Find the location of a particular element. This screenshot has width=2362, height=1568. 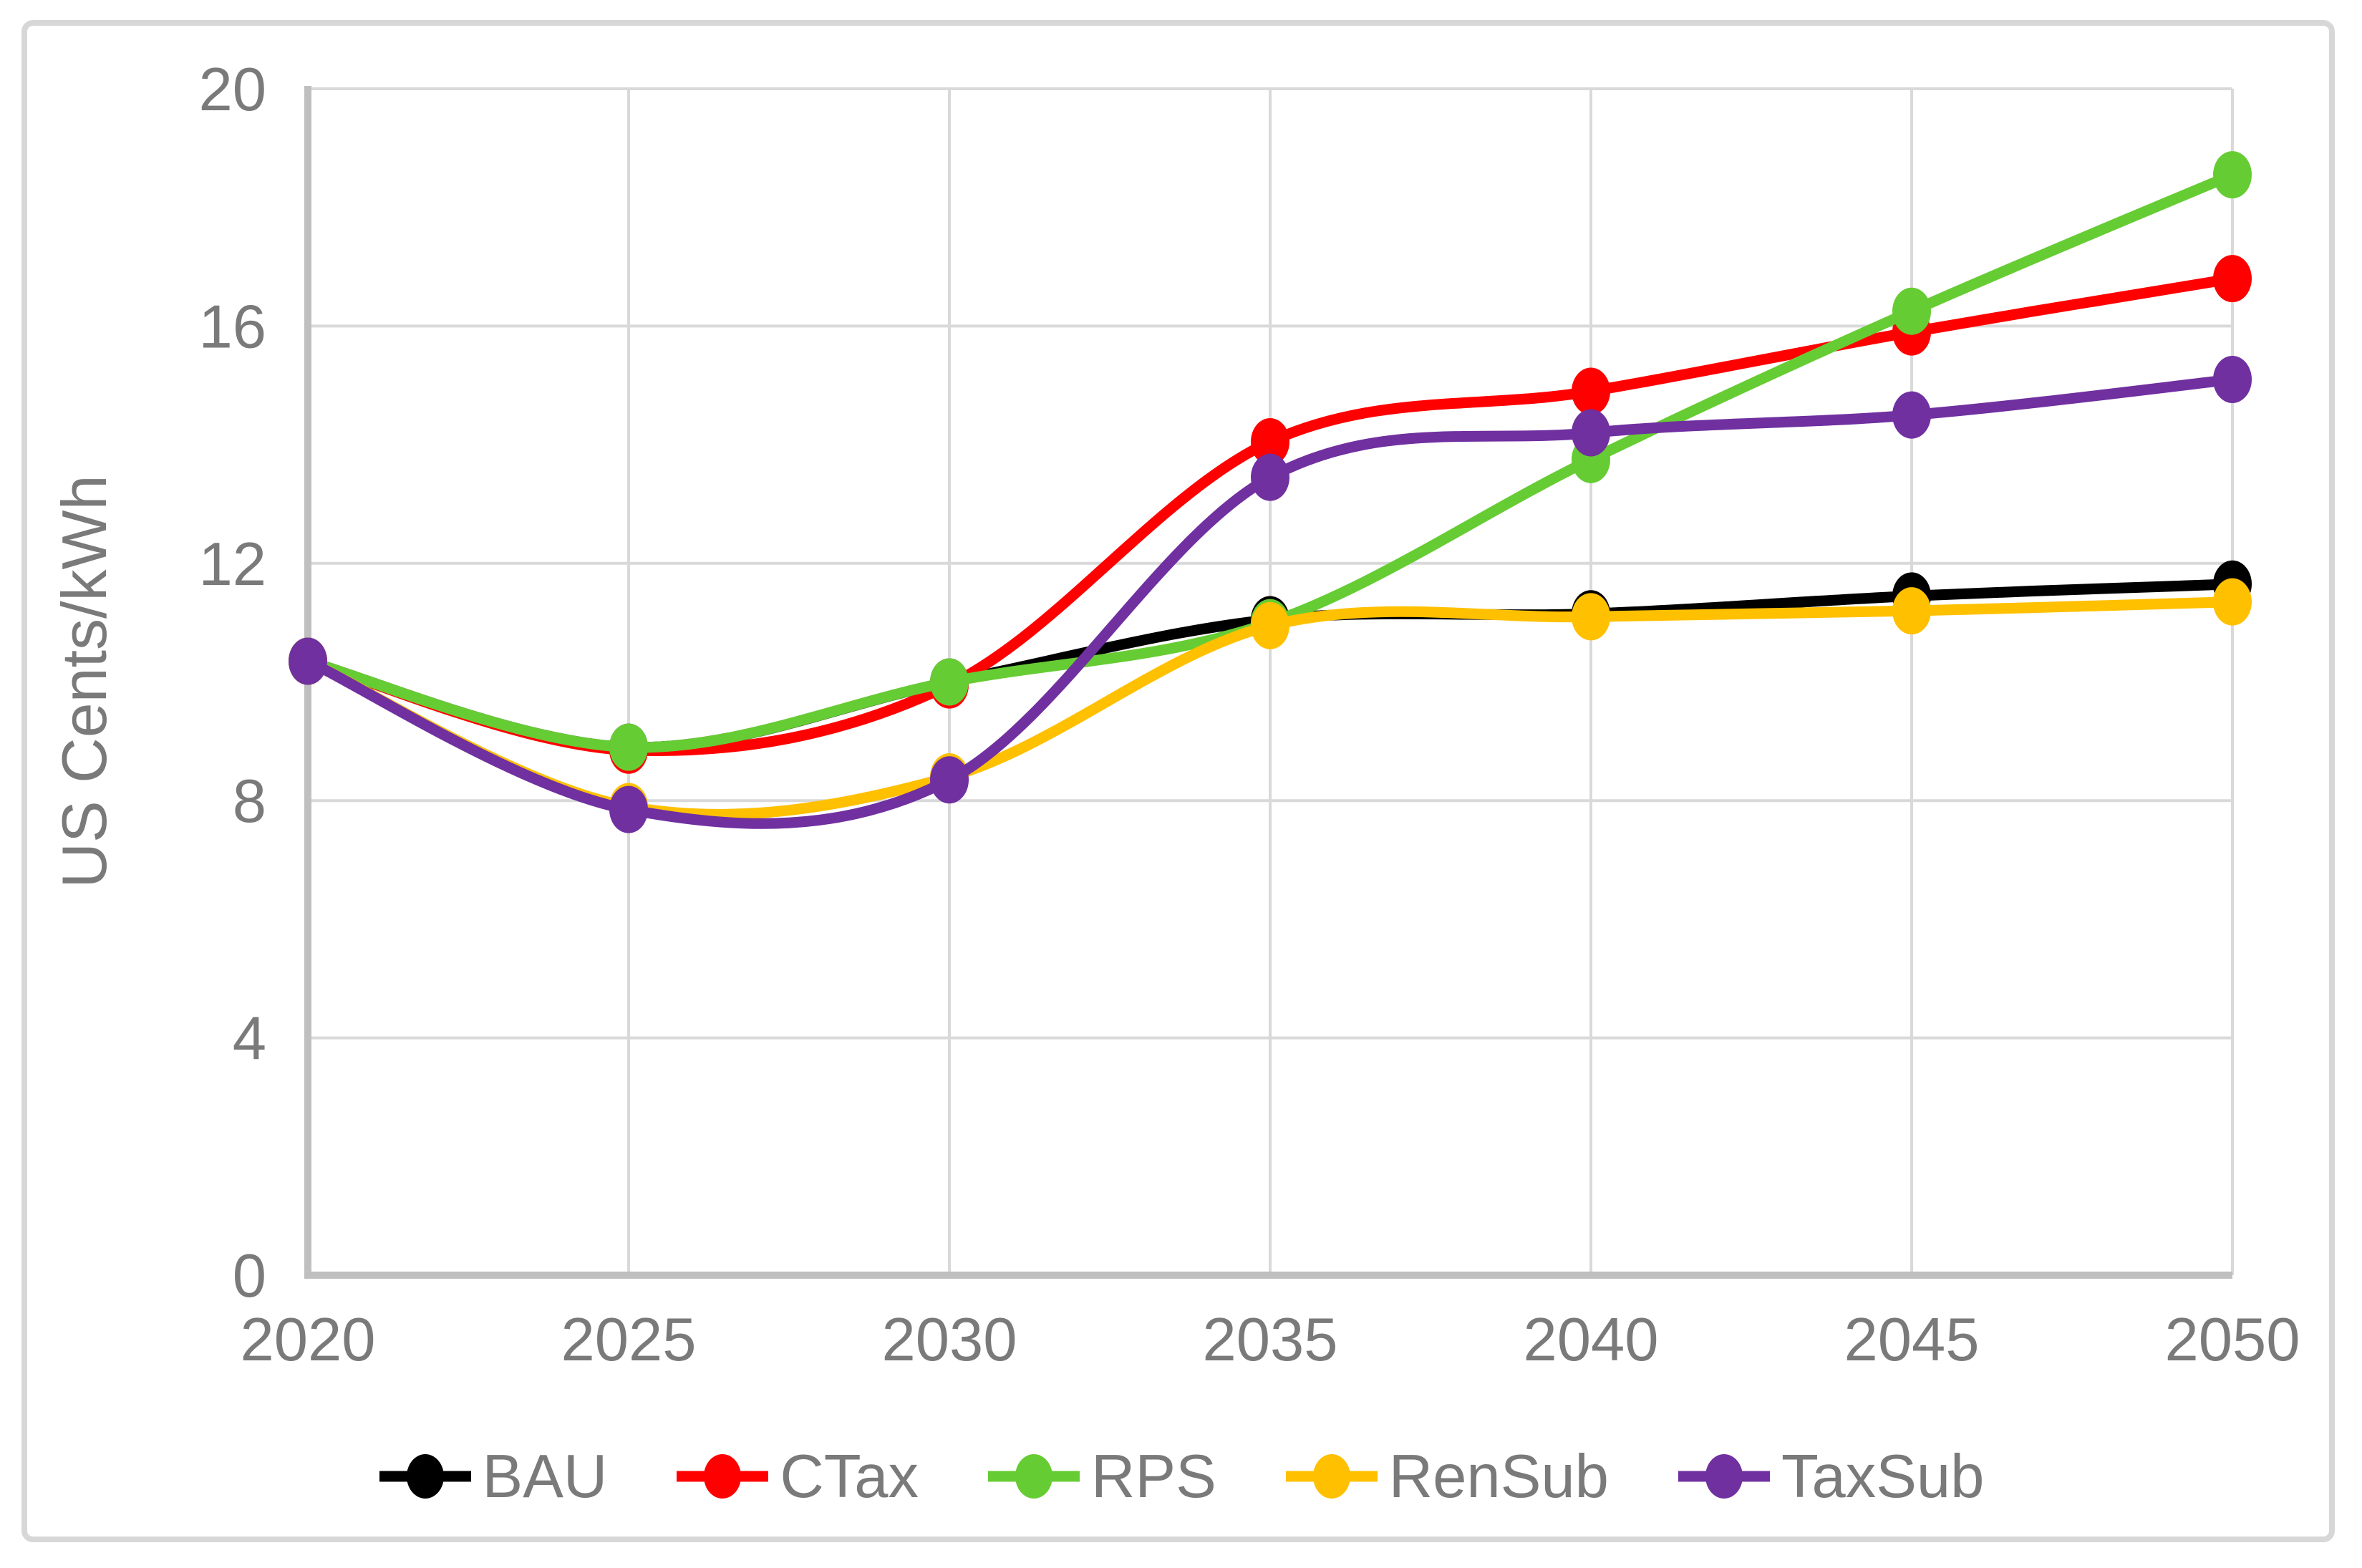

series-marker-TaxSub-2020 is located at coordinates (308, 661).